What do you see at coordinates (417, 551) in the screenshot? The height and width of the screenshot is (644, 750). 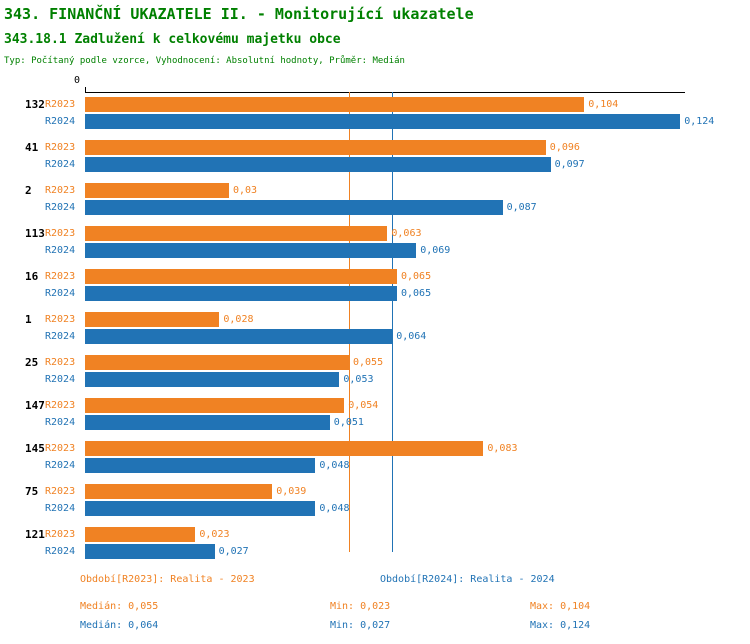 I see `plot-area: 0,027` at bounding box center [417, 551].